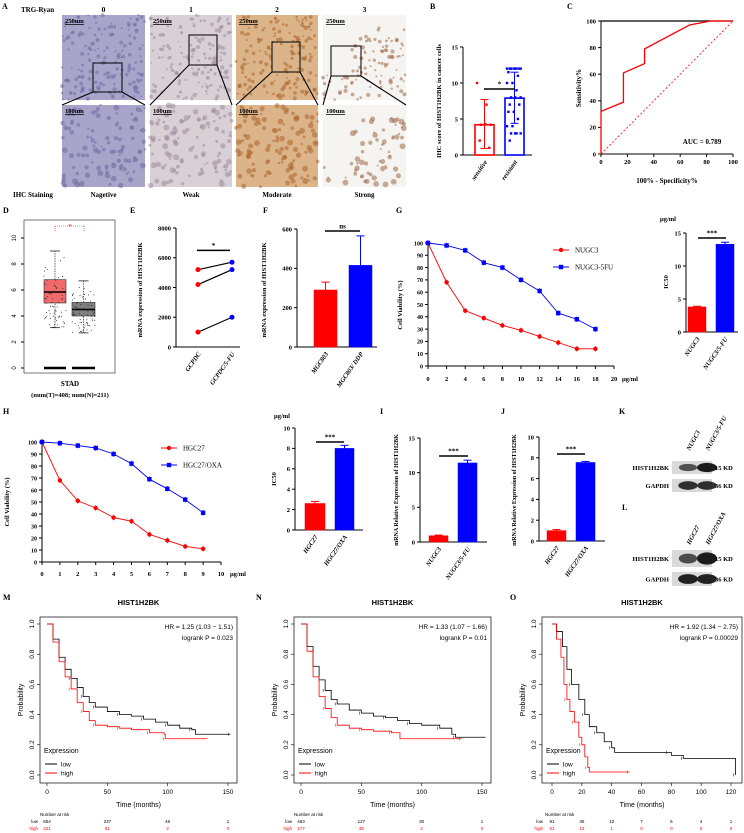 The width and height of the screenshot is (744, 833). What do you see at coordinates (688, 485) in the screenshot?
I see `protein-band` at bounding box center [688, 485].